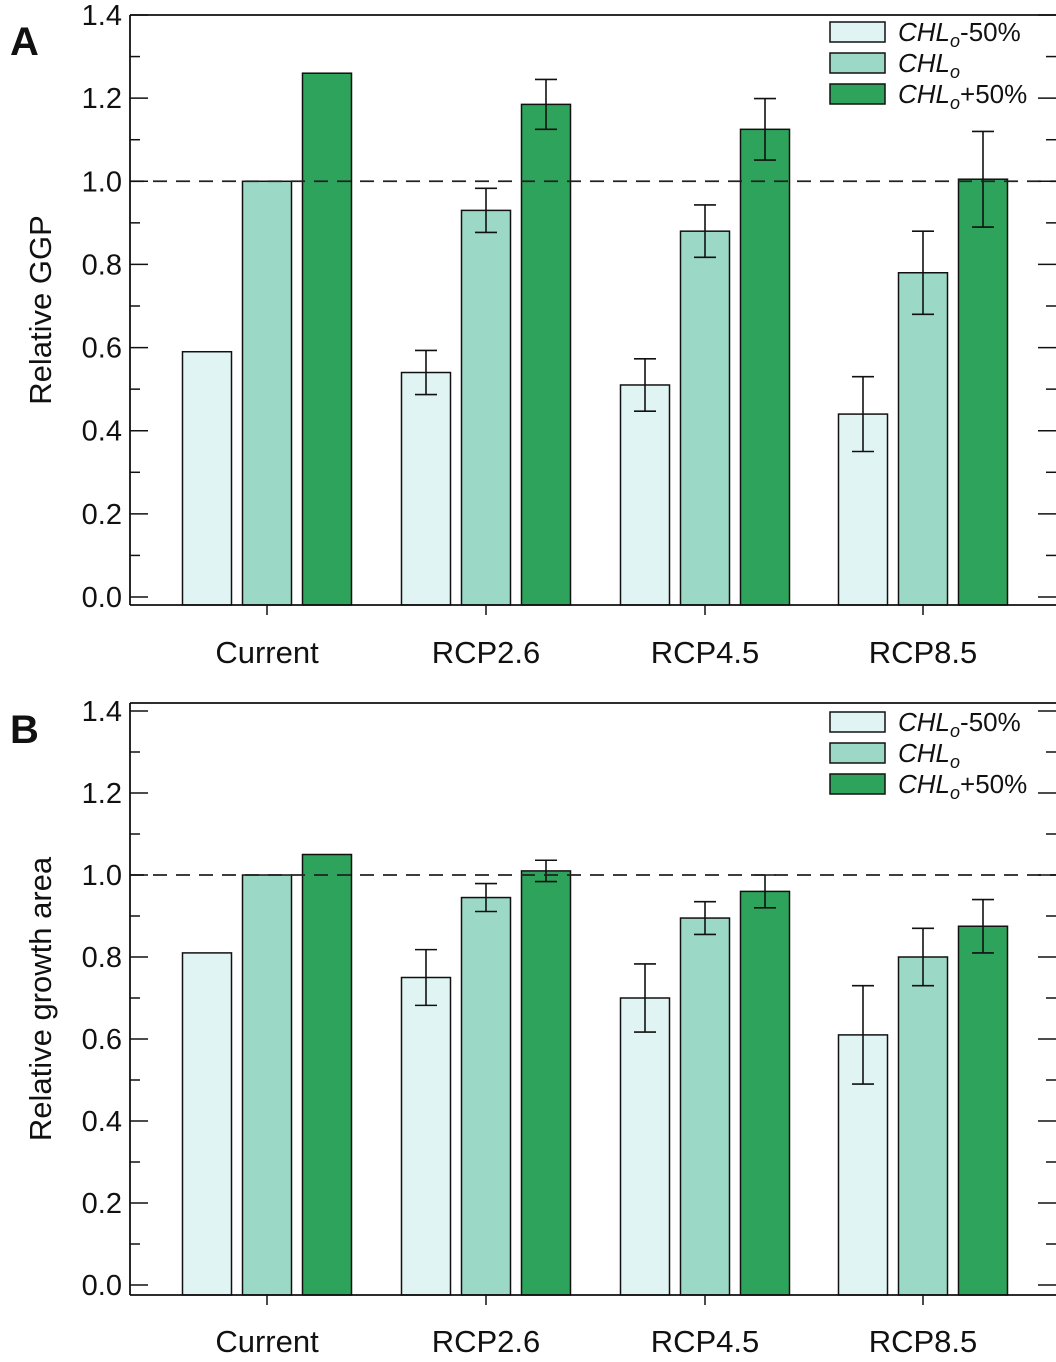 The image size is (1056, 1362). Describe the element at coordinates (40, 998) in the screenshot. I see `y-axis-title: Relative growth area` at that location.